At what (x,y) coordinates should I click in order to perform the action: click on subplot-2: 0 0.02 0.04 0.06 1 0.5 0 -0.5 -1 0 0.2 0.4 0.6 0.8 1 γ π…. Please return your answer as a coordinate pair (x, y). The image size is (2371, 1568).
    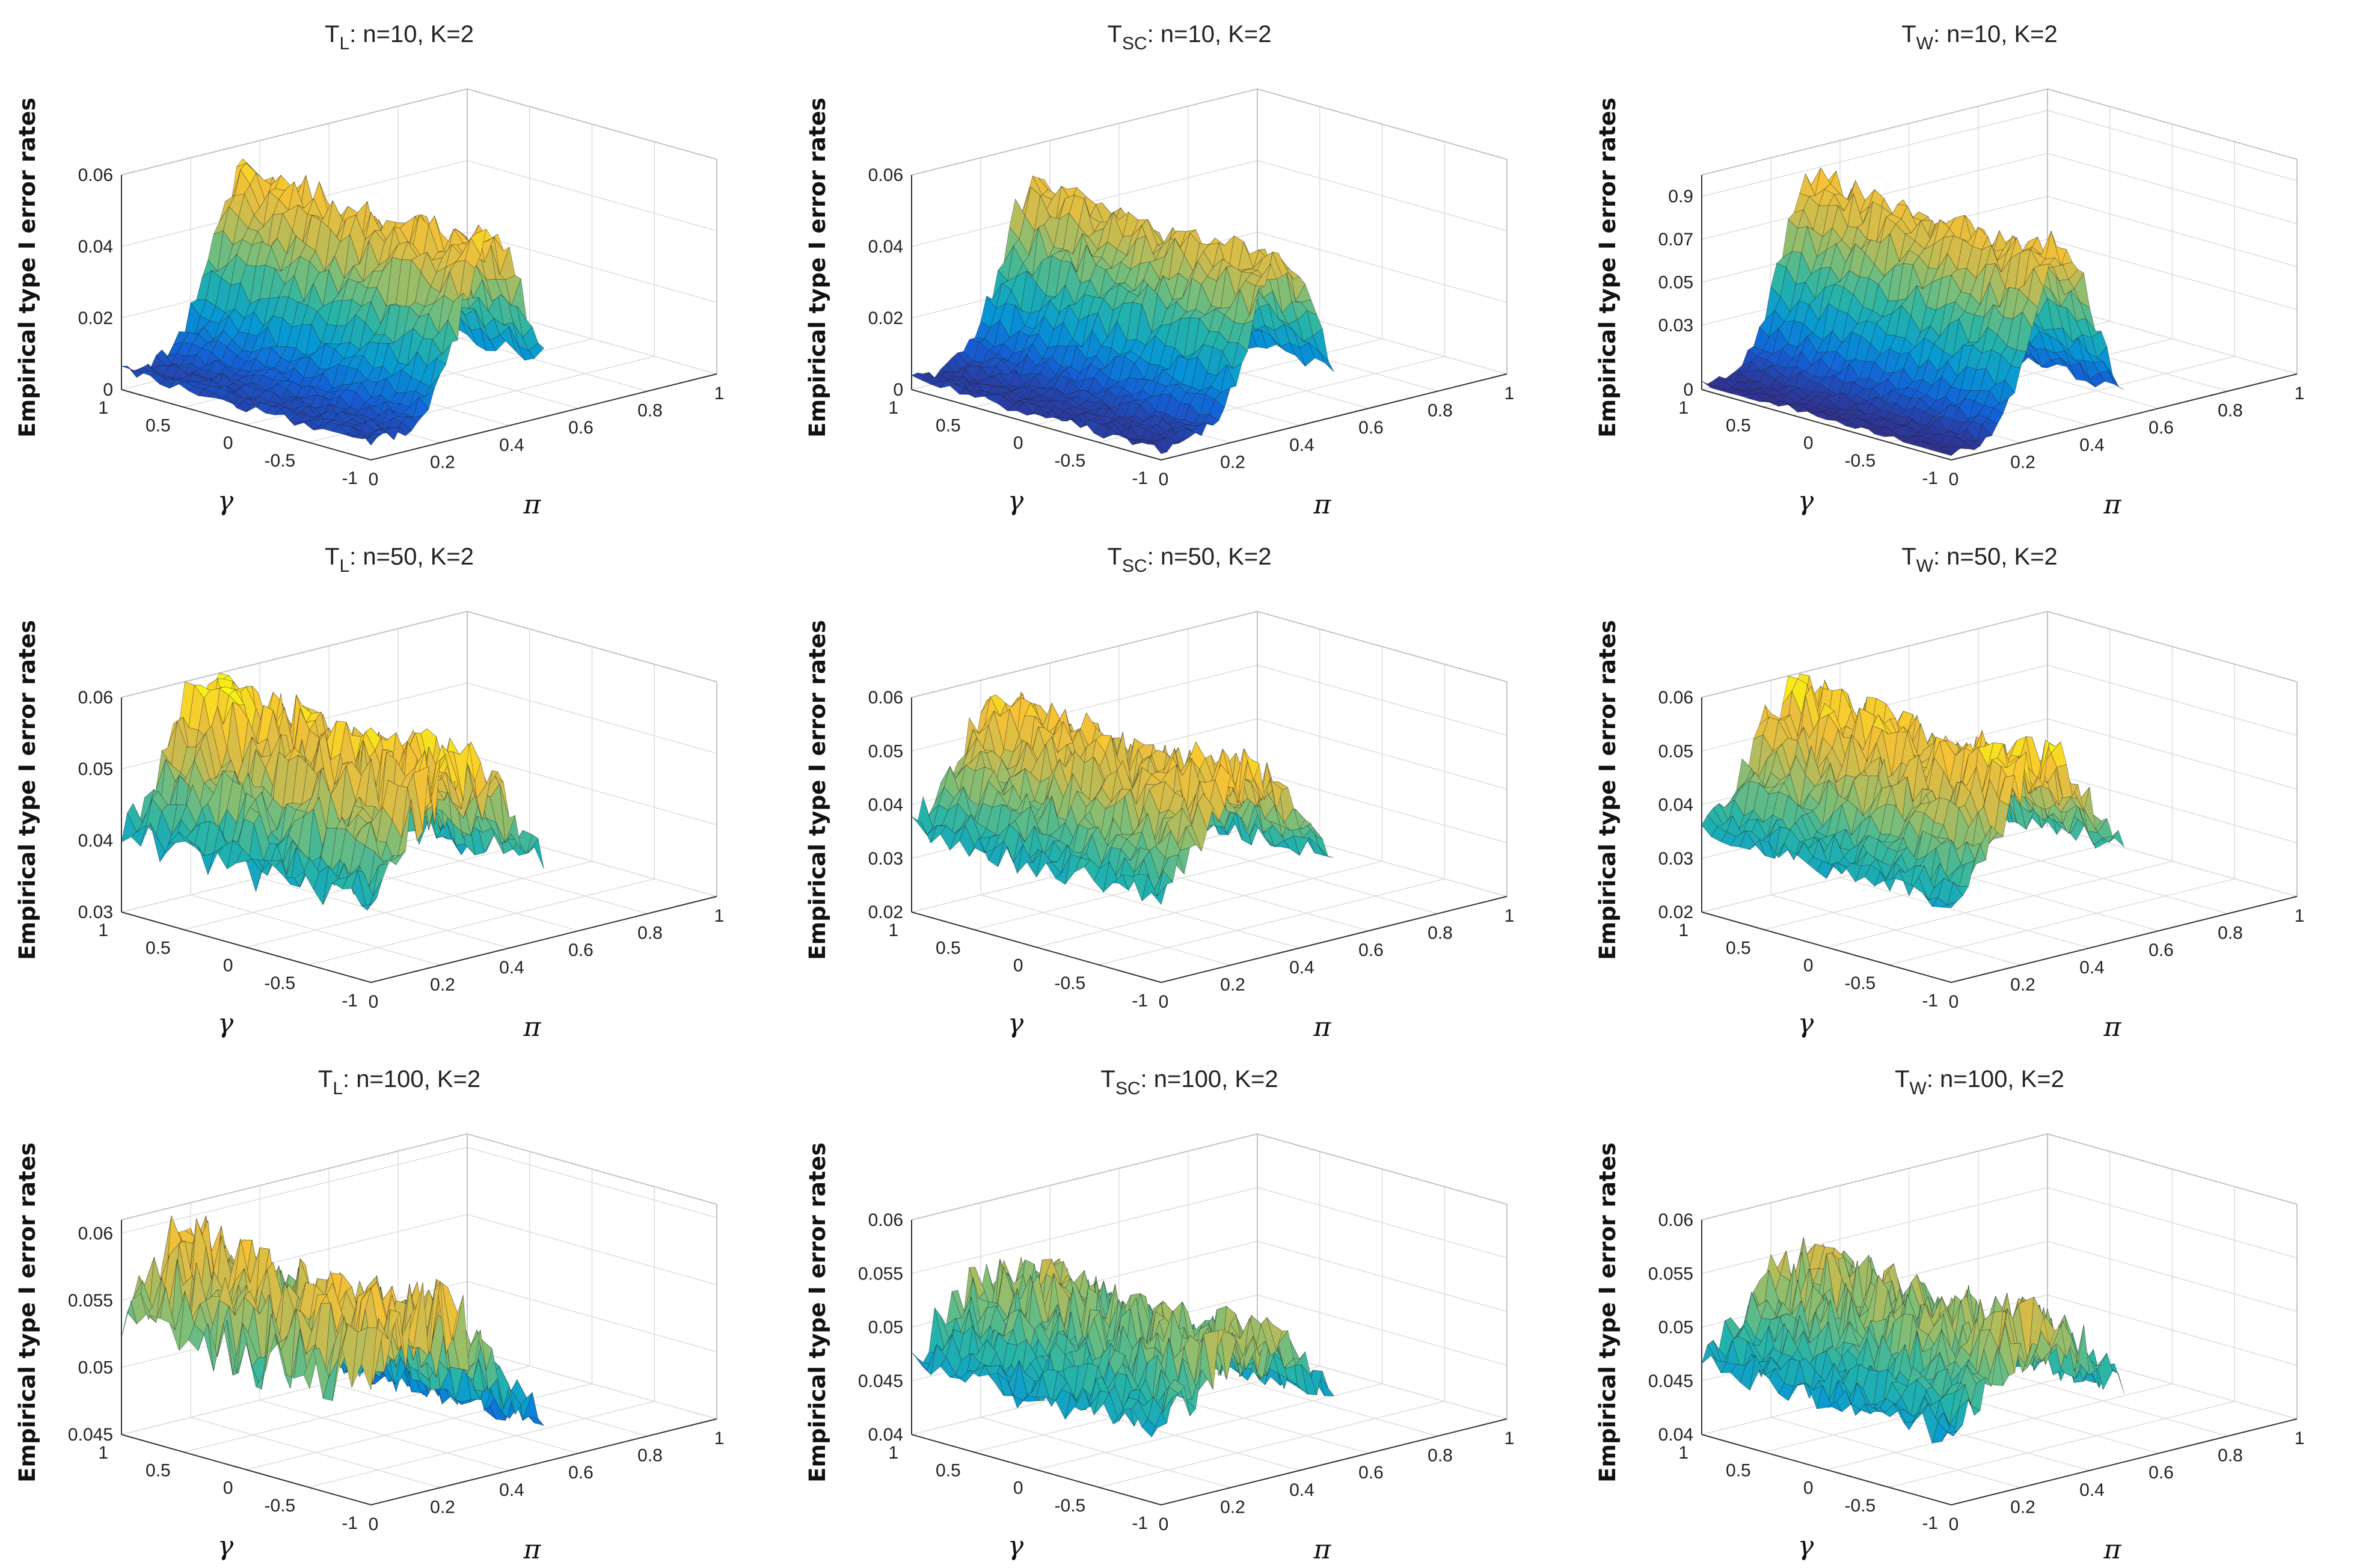
    Looking at the image, I should click on (1185, 261).